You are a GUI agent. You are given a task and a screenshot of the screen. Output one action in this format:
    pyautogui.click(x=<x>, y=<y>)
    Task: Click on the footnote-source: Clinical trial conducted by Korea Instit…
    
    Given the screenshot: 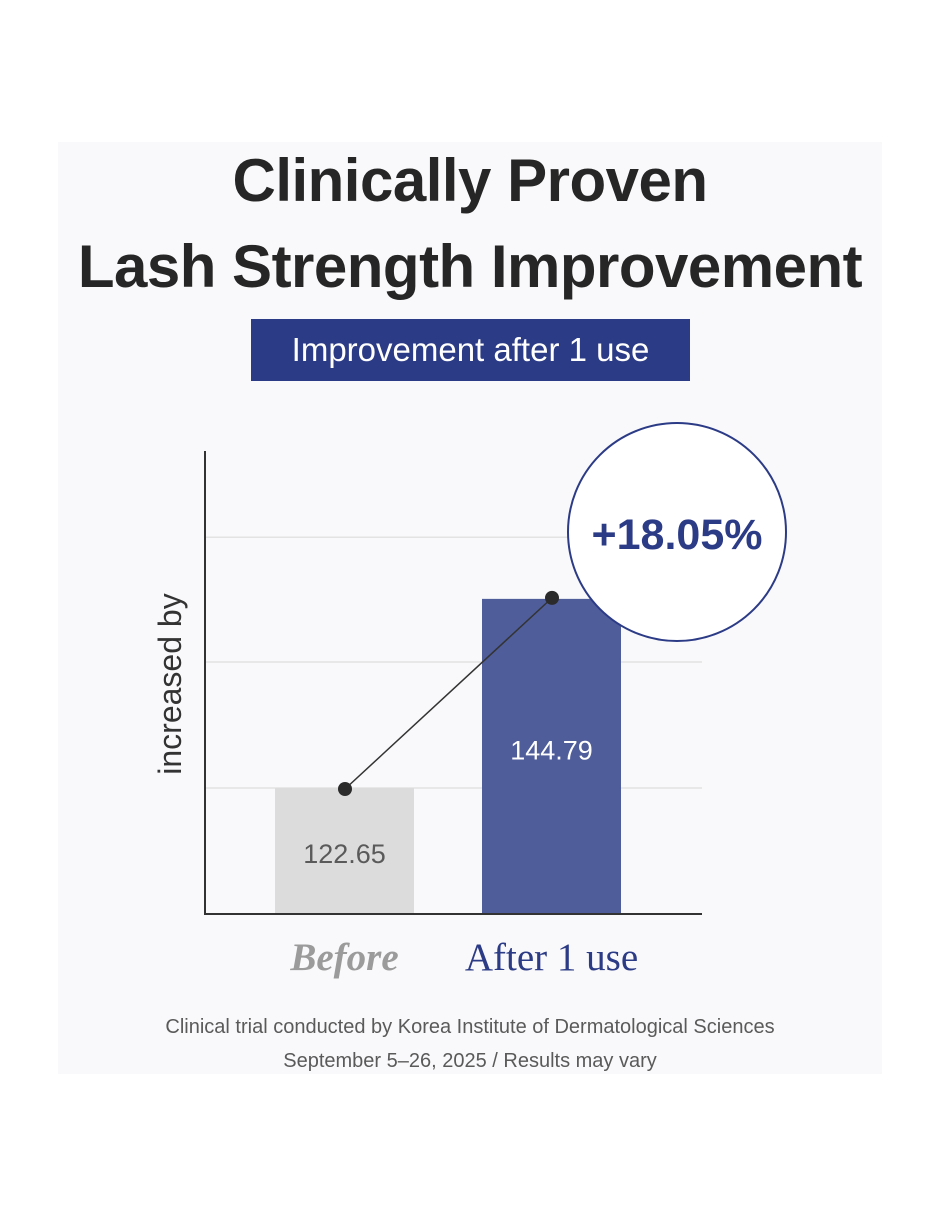 What is the action you would take?
    pyautogui.click(x=470, y=1027)
    